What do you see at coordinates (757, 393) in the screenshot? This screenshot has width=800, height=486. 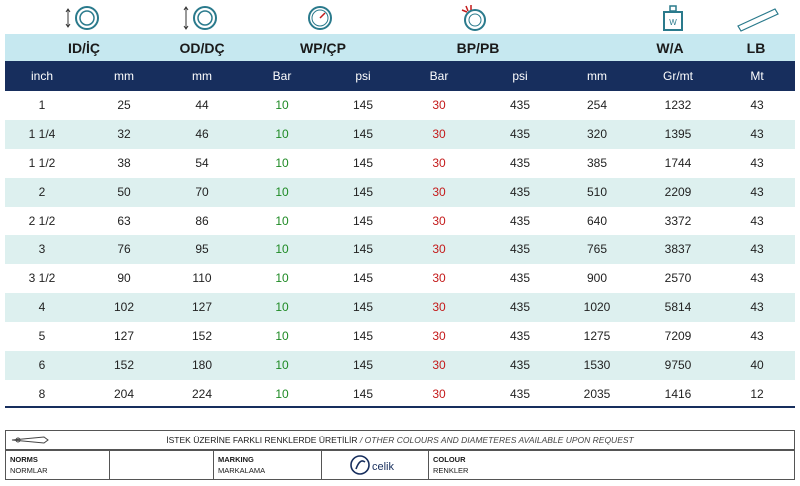 I see `cell-length: 12` at bounding box center [757, 393].